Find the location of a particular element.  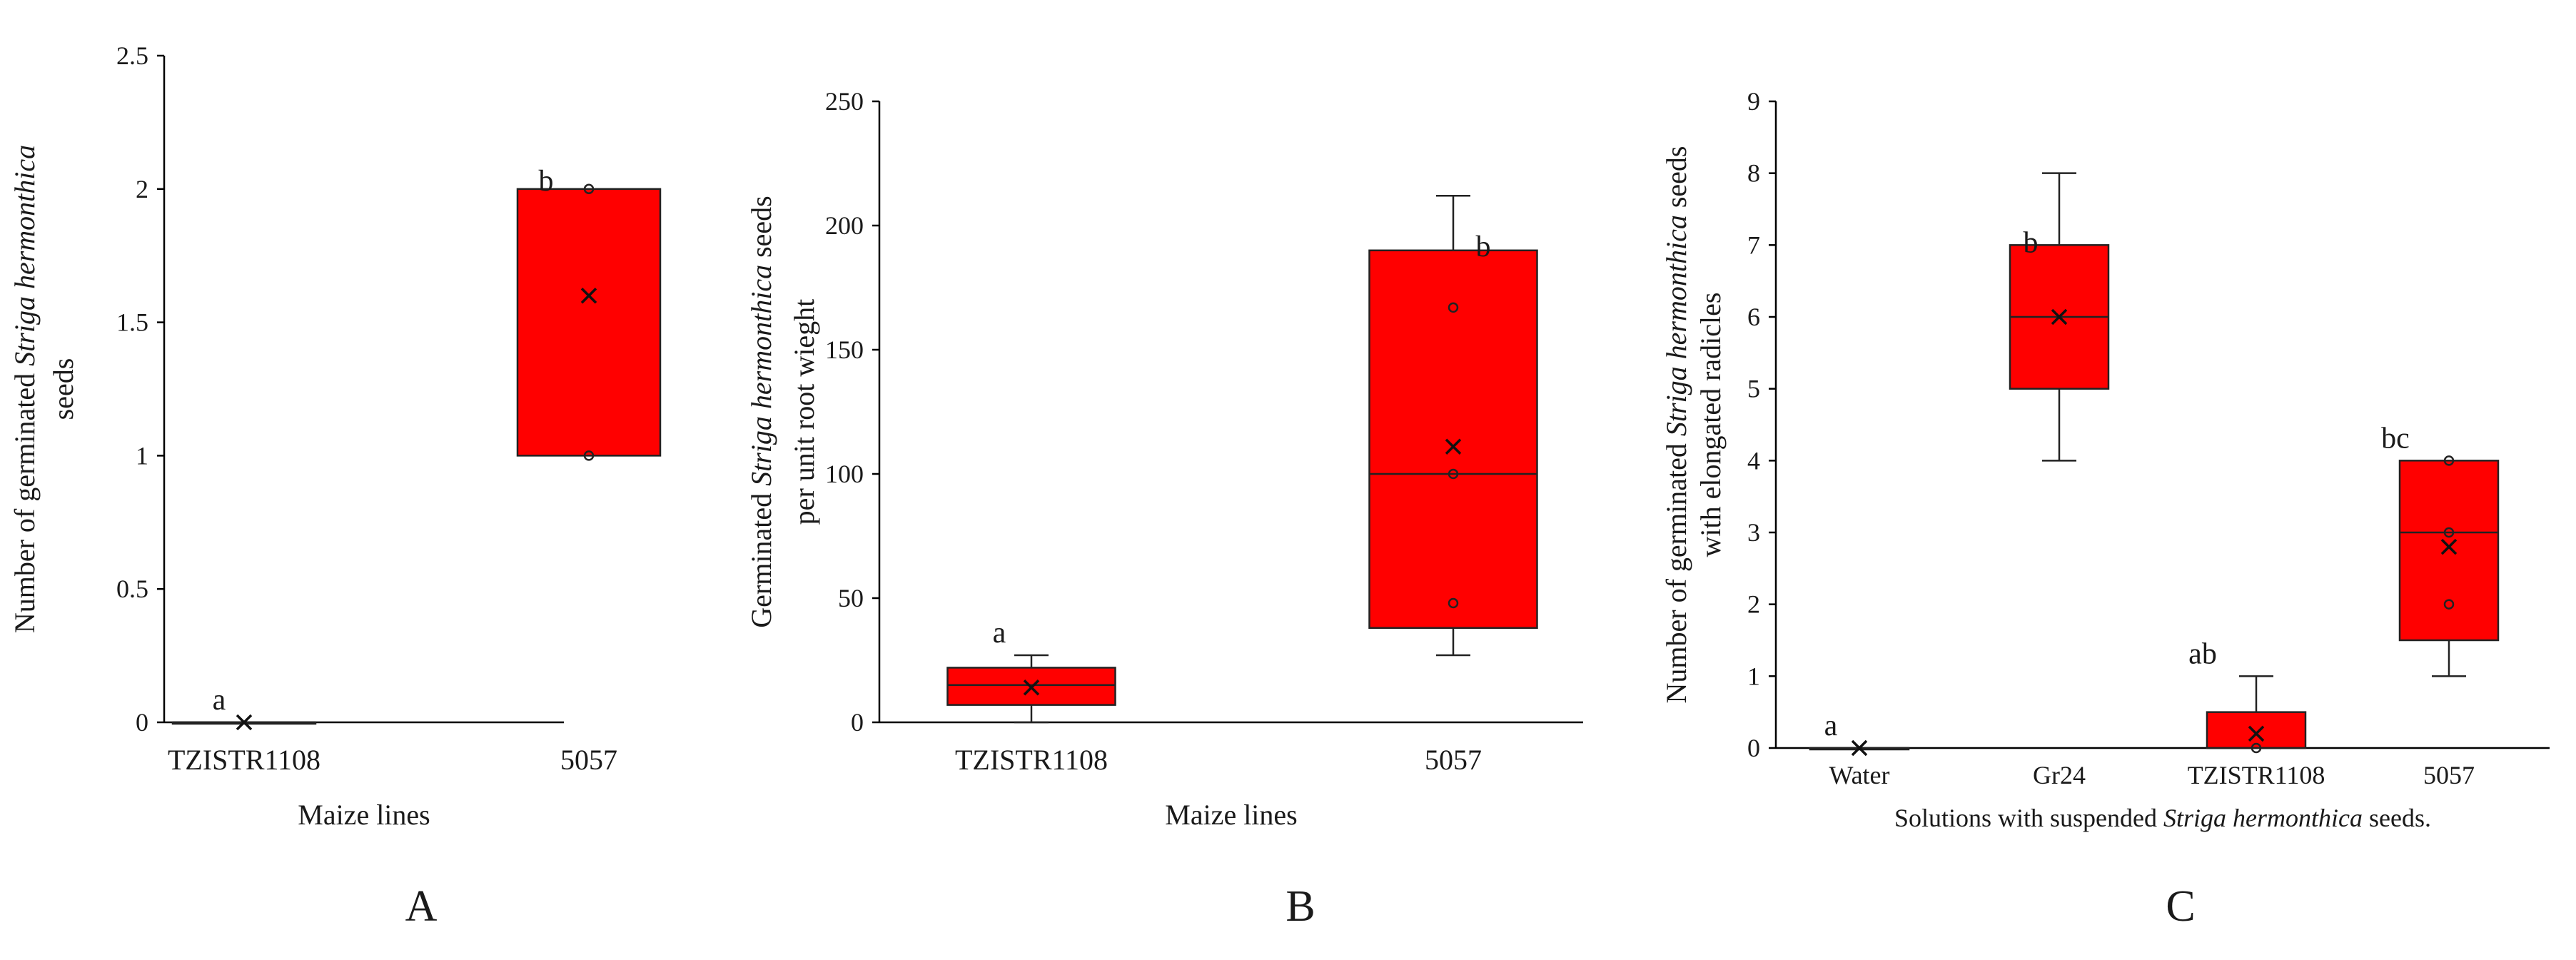

x-tick-label: Water is located at coordinates (1859, 775).